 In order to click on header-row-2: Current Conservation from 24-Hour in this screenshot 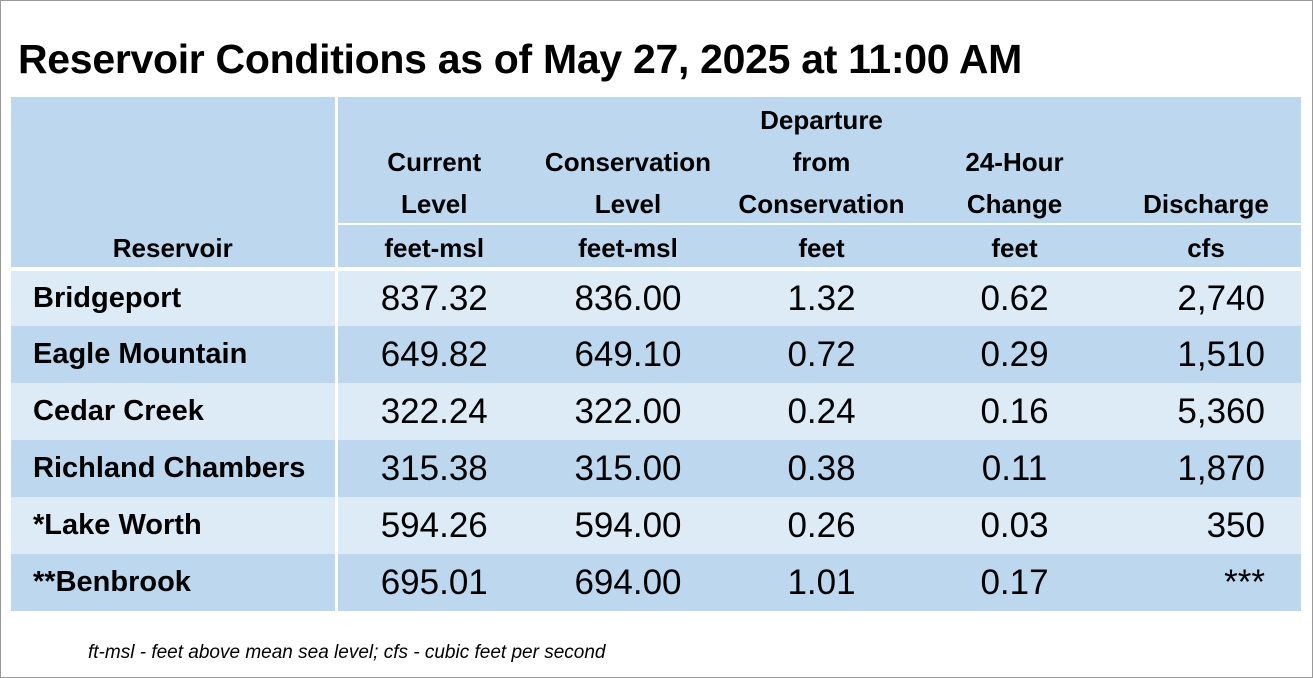, I will do `click(656, 160)`.